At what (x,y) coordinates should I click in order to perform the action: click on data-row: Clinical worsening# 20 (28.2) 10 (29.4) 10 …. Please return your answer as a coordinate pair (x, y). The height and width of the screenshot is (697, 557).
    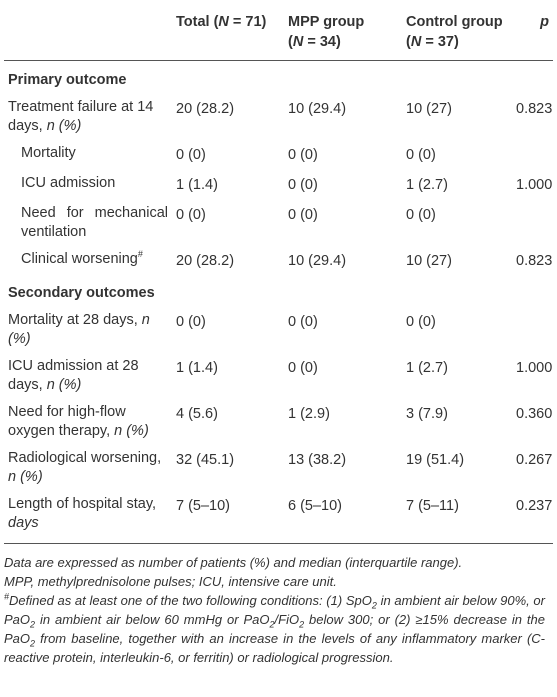
    Looking at the image, I should click on (278, 261).